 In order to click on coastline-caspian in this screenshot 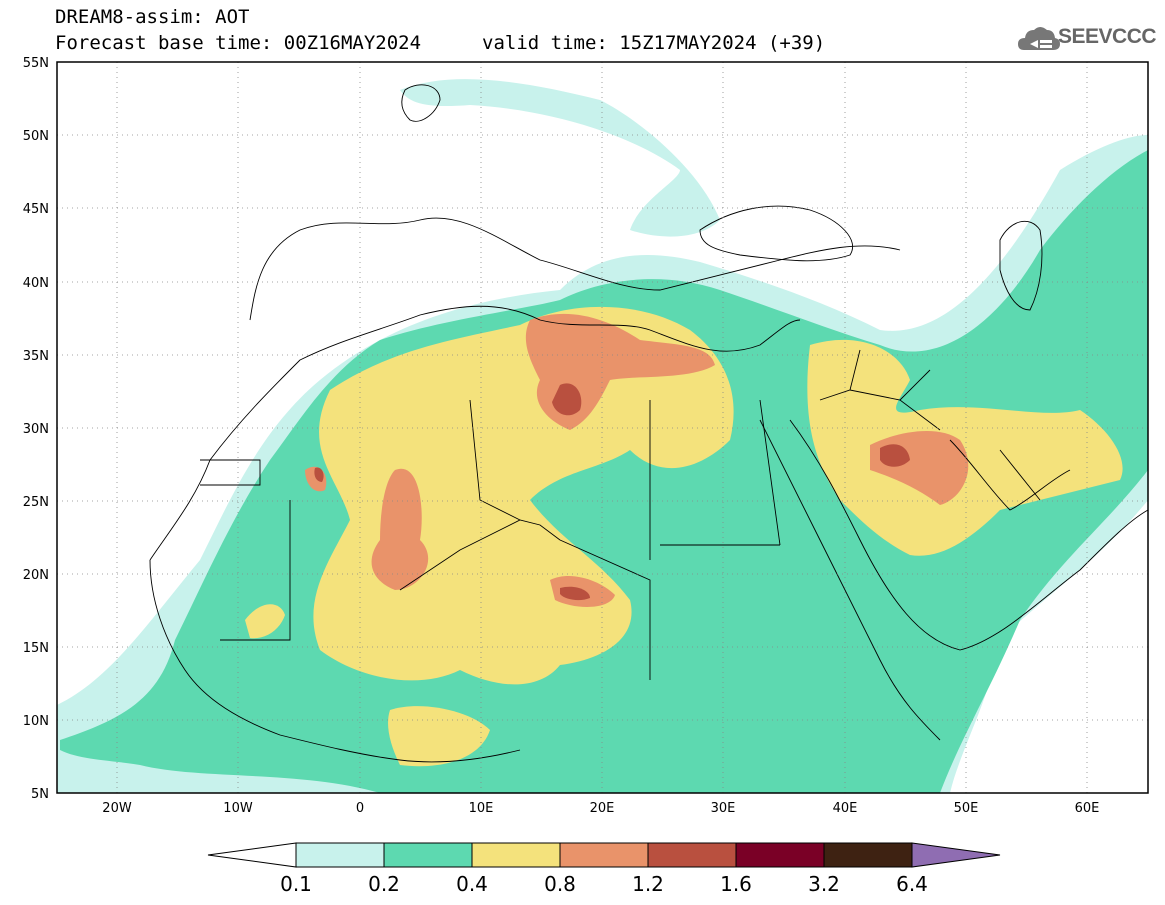, I will do `click(1021, 265)`.